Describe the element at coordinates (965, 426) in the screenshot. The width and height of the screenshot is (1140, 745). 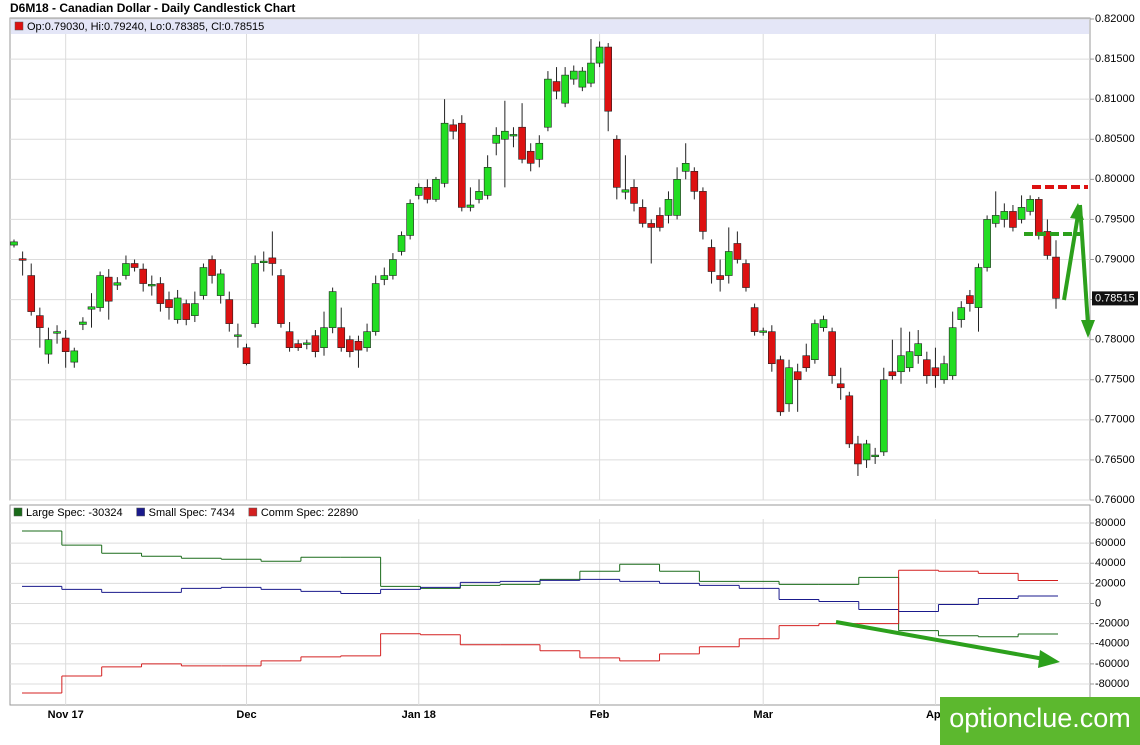
I see `annotations` at that location.